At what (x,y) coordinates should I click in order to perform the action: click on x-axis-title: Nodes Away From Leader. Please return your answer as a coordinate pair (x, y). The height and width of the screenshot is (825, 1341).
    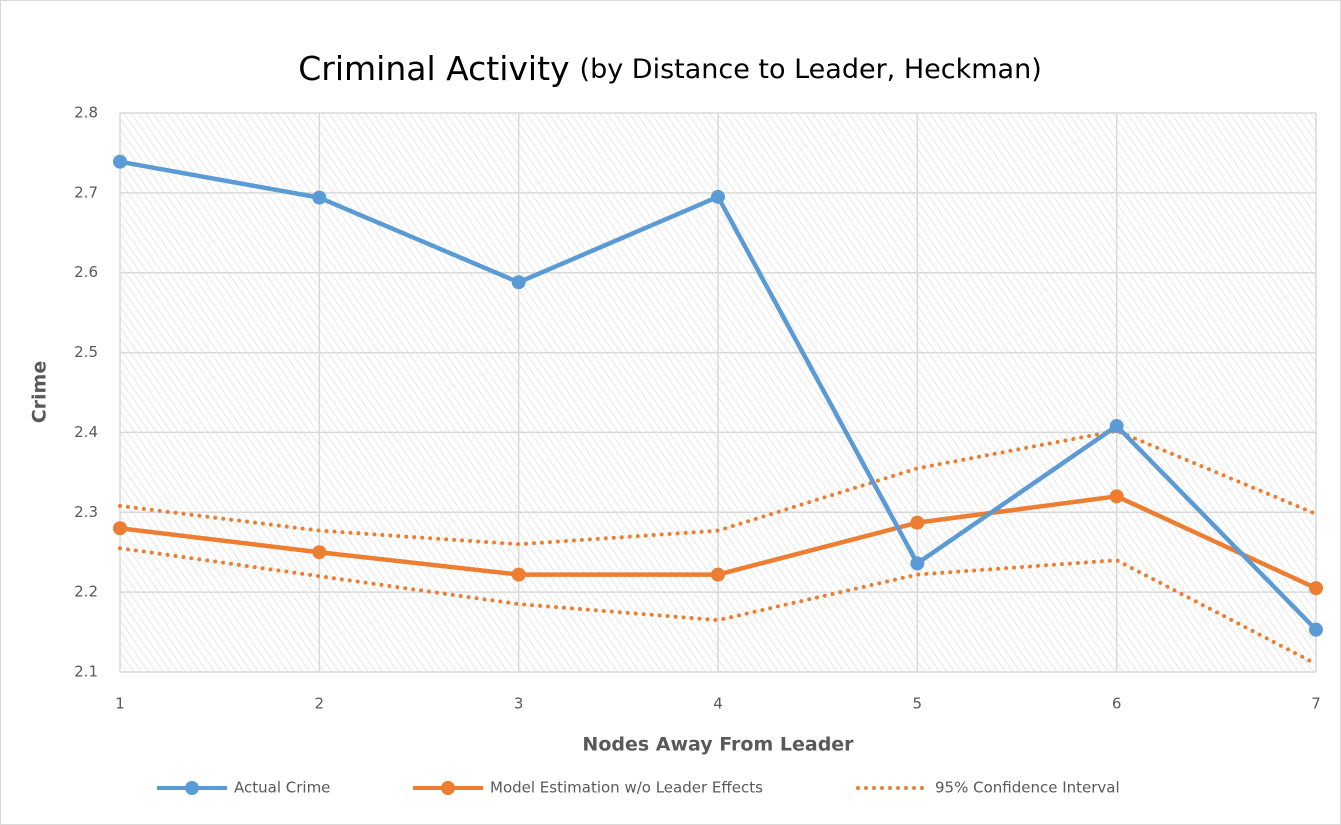
    Looking at the image, I should click on (718, 745).